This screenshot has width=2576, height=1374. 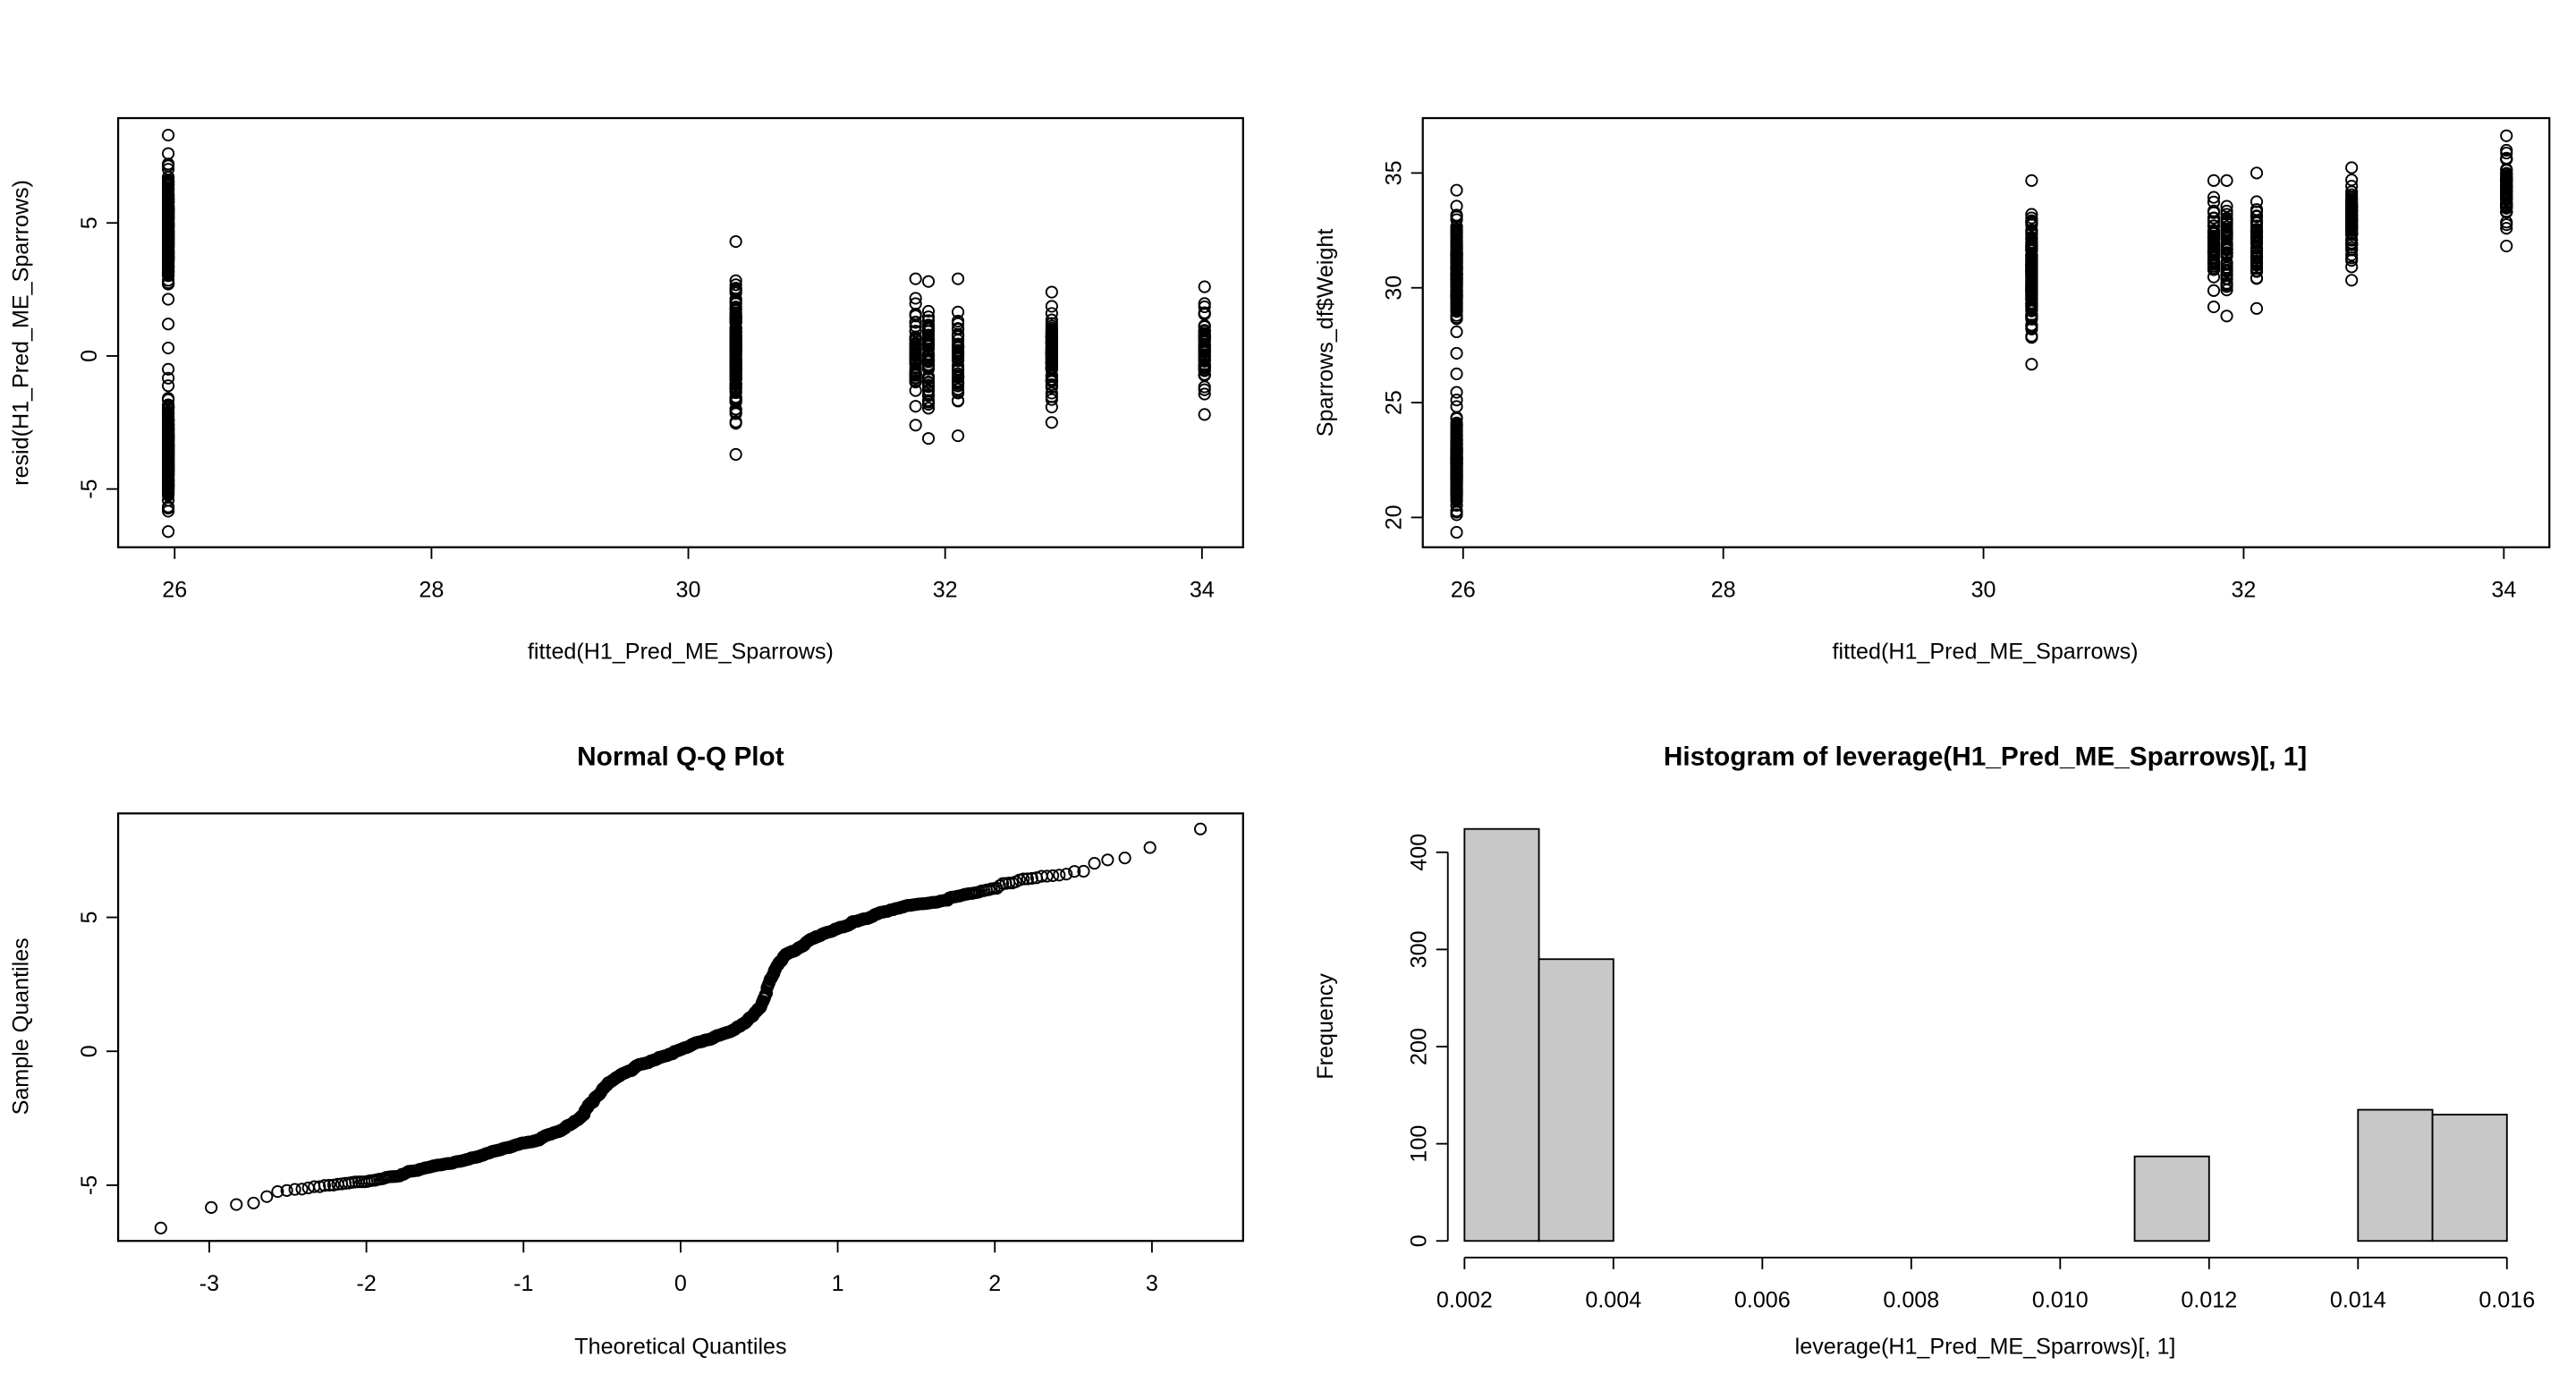 I want to click on x-tick-label: 0.004, so click(x=1613, y=1300).